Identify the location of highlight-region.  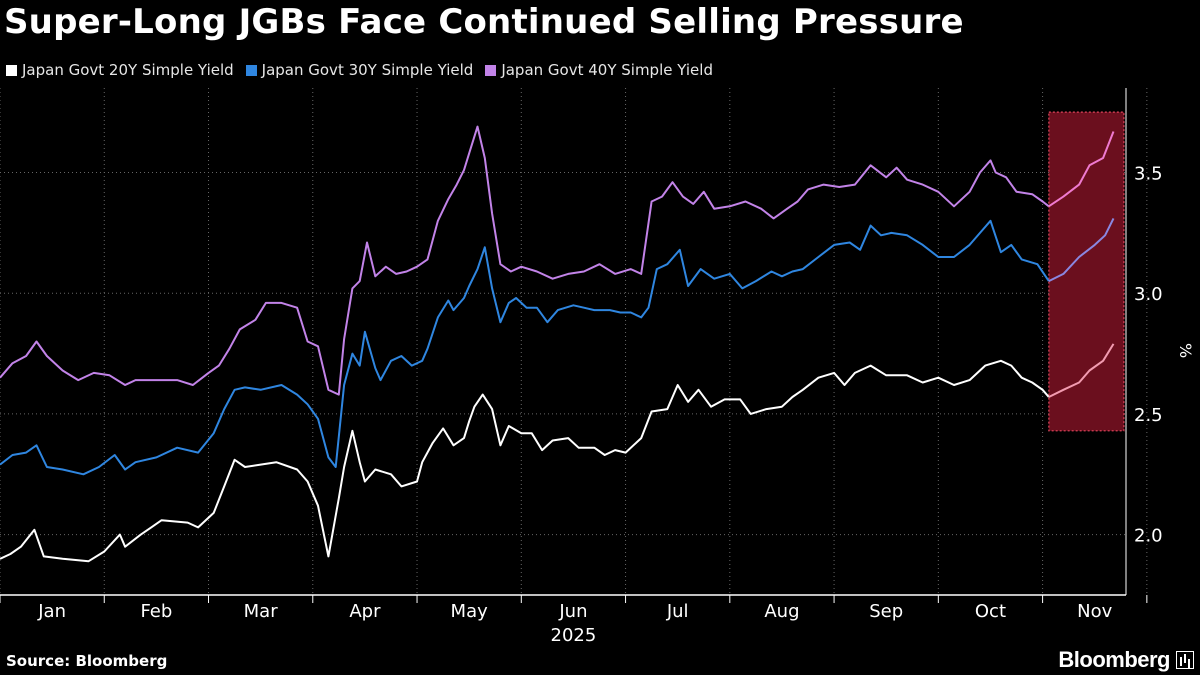
(1086, 271).